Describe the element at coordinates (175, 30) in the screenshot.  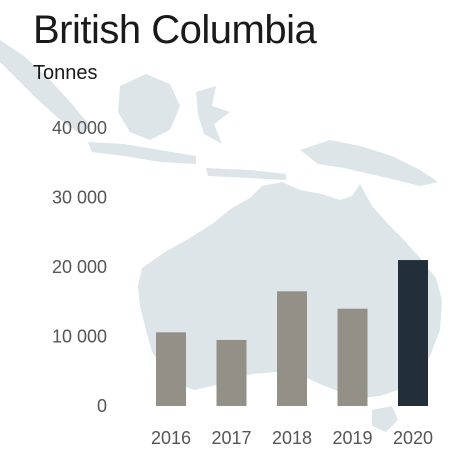
I see `chart-title: British Columbia` at that location.